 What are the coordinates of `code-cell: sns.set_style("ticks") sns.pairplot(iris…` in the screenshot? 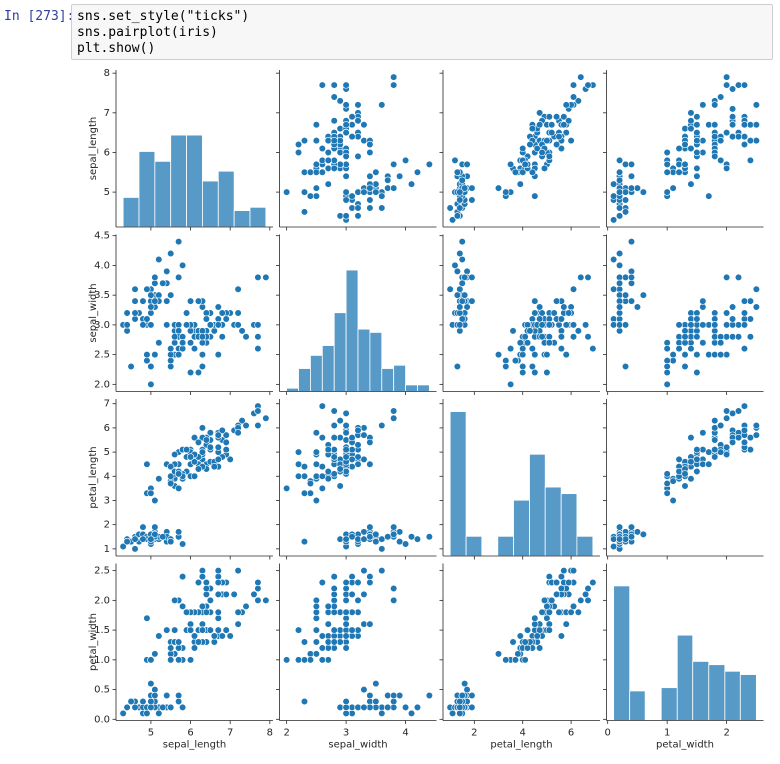 It's located at (422, 32).